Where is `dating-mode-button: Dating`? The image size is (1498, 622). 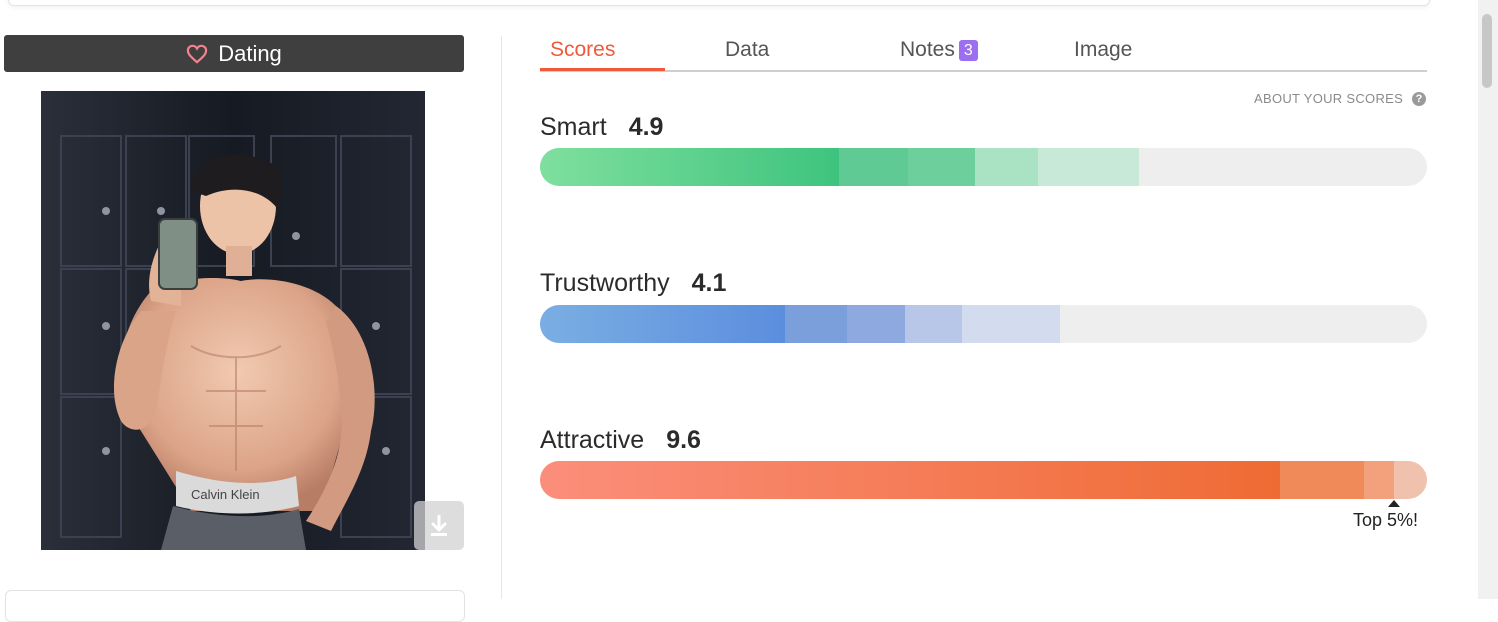 dating-mode-button: Dating is located at coordinates (234, 53).